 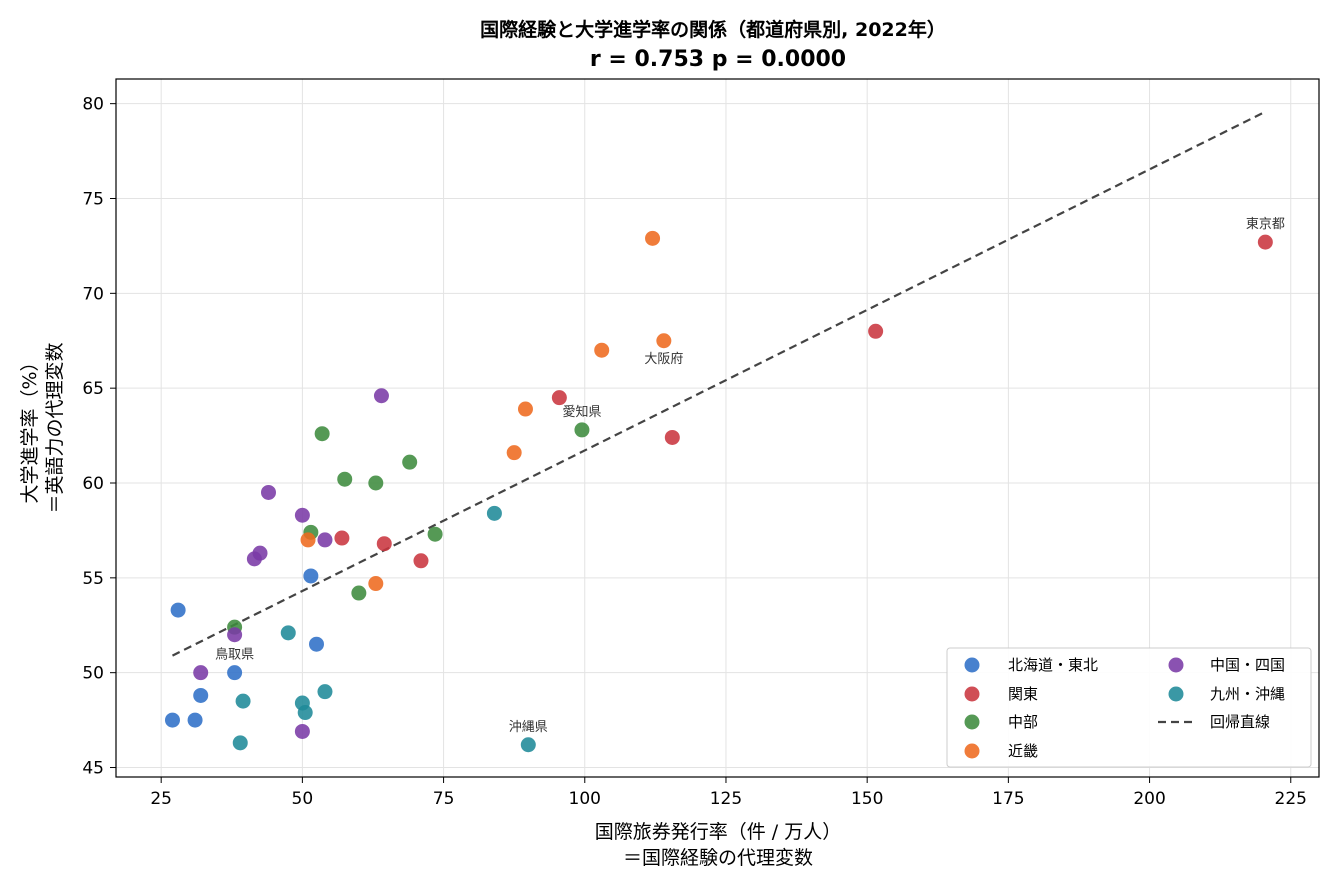 What do you see at coordinates (1053, 665) in the screenshot?
I see `legend-label: 北海道・東北` at bounding box center [1053, 665].